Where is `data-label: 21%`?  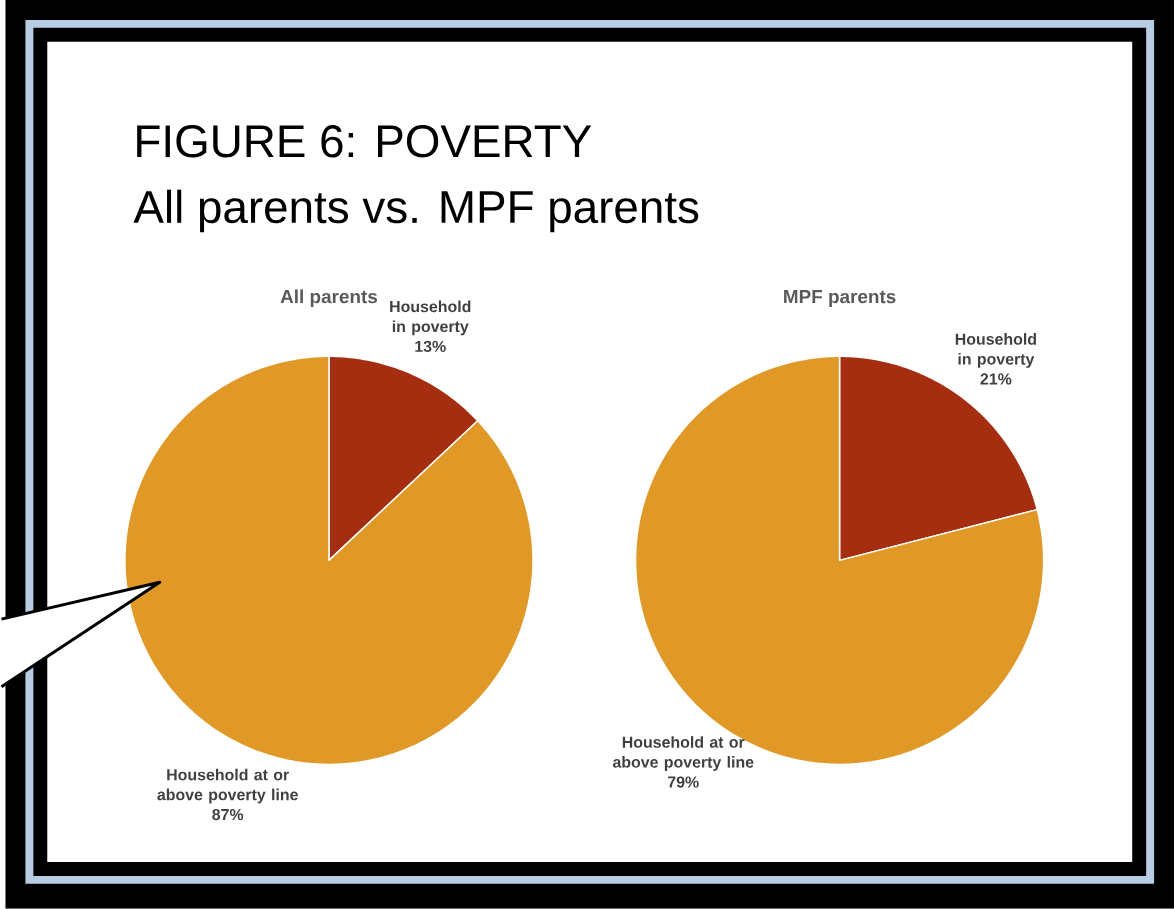 data-label: 21% is located at coordinates (996, 379).